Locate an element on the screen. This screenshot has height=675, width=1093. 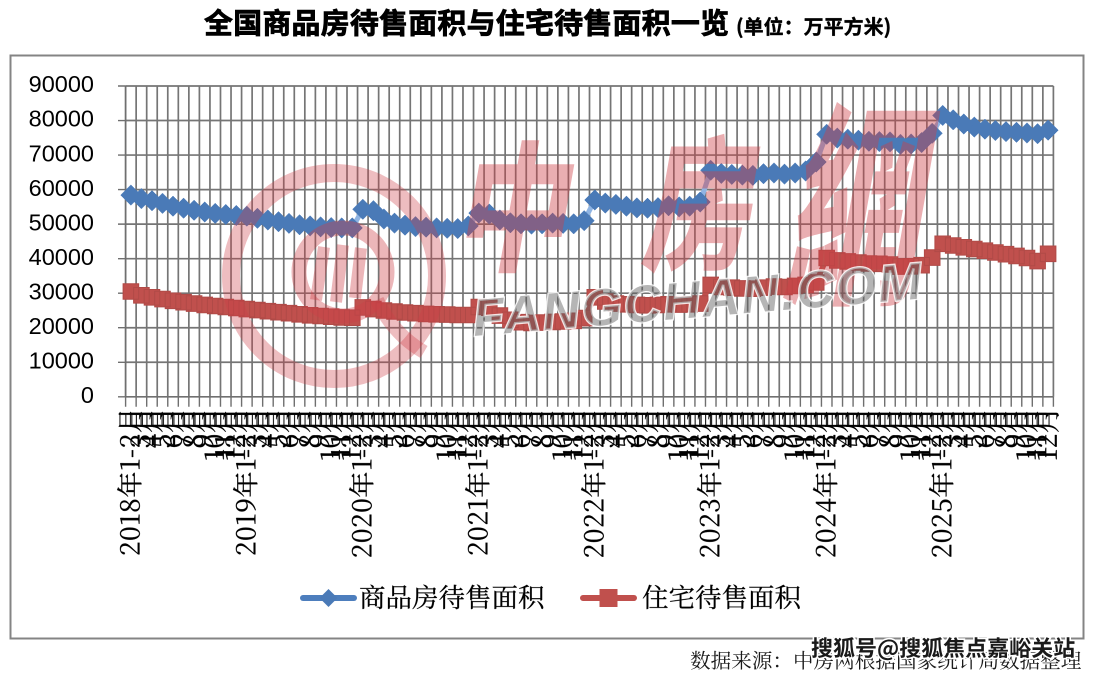
svg-text: 20000 is located at coordinates (61, 326).